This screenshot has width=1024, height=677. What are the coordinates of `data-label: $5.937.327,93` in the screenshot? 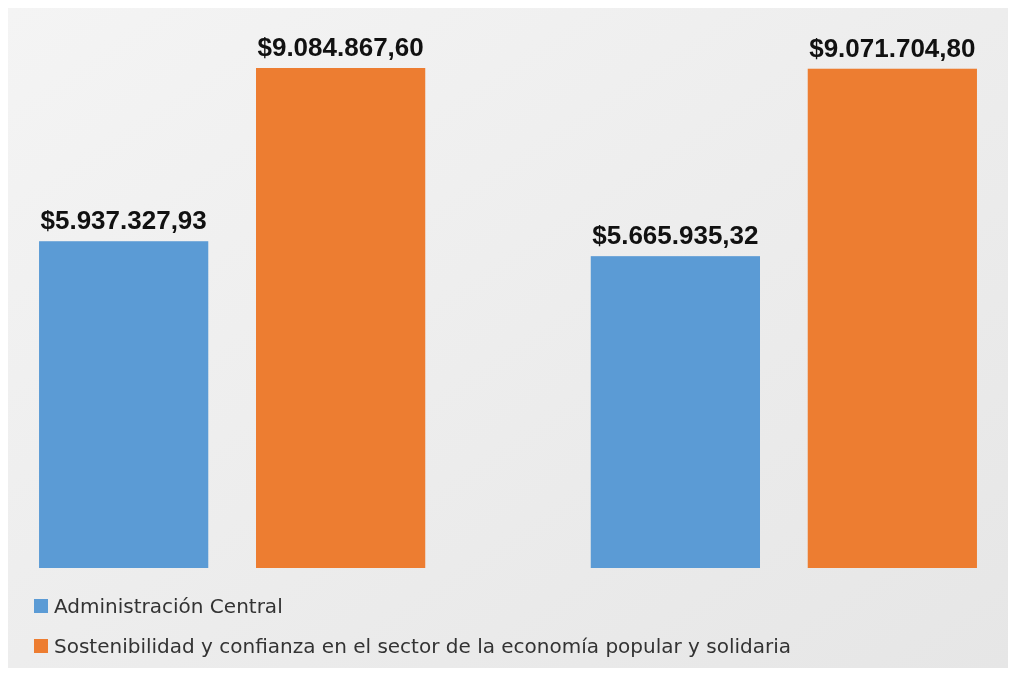 It's located at (123, 220).